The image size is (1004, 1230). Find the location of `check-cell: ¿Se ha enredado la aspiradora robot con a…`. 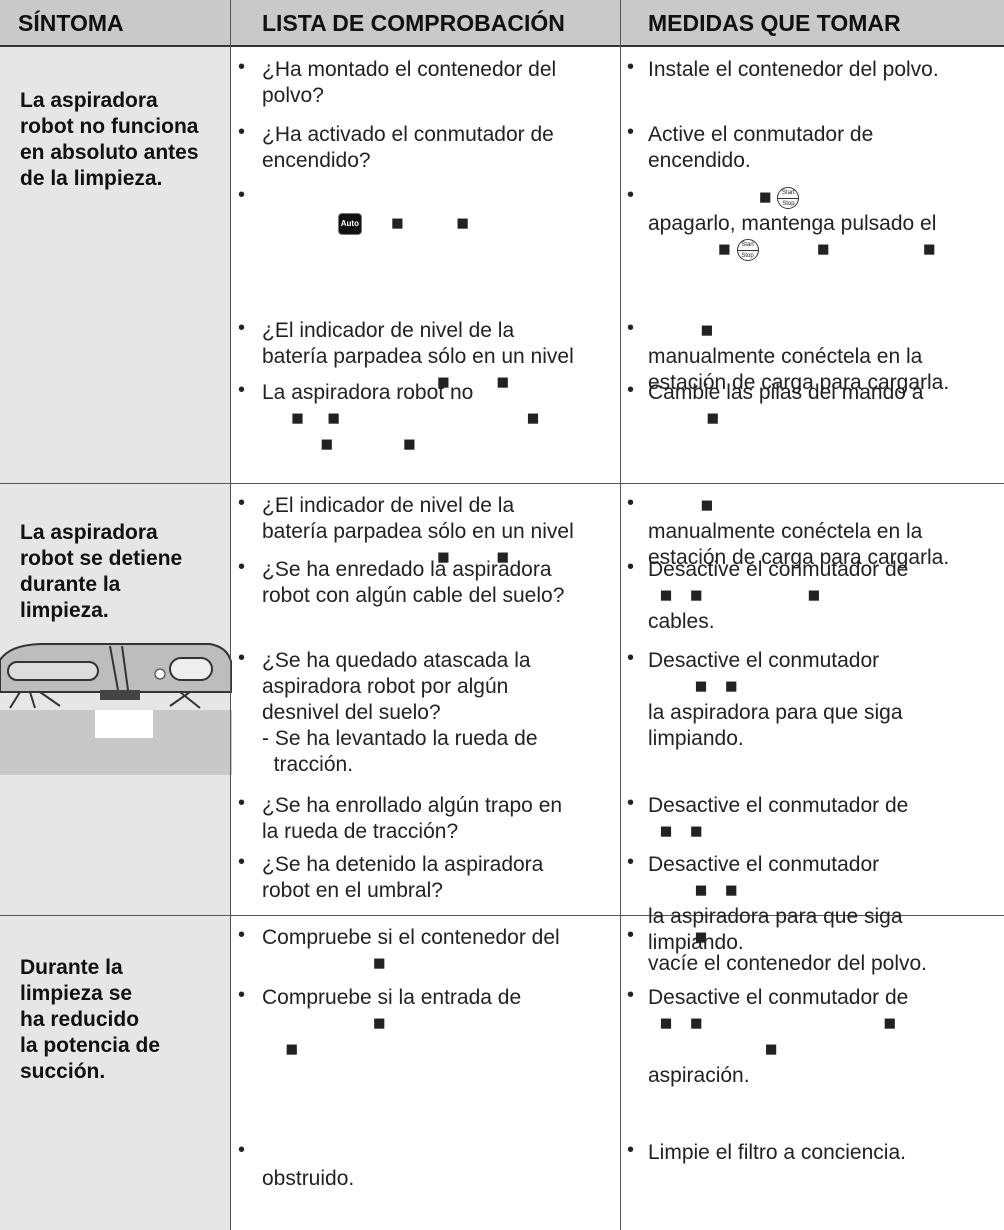

check-cell: ¿Se ha enredado la aspiradora robot con a… is located at coordinates (413, 583).